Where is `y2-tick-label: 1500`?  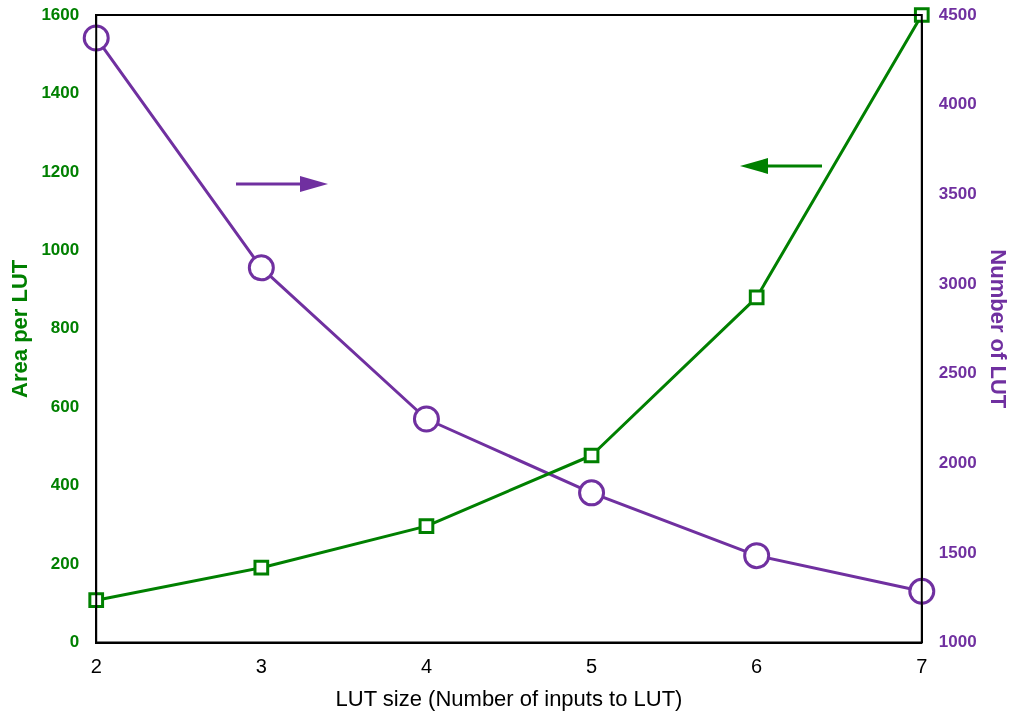
y2-tick-label: 1500 is located at coordinates (957, 552).